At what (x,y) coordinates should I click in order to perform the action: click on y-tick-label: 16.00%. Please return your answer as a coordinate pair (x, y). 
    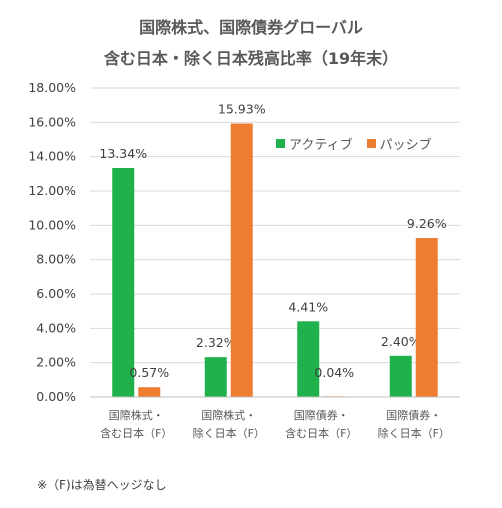
    Looking at the image, I should click on (52, 121).